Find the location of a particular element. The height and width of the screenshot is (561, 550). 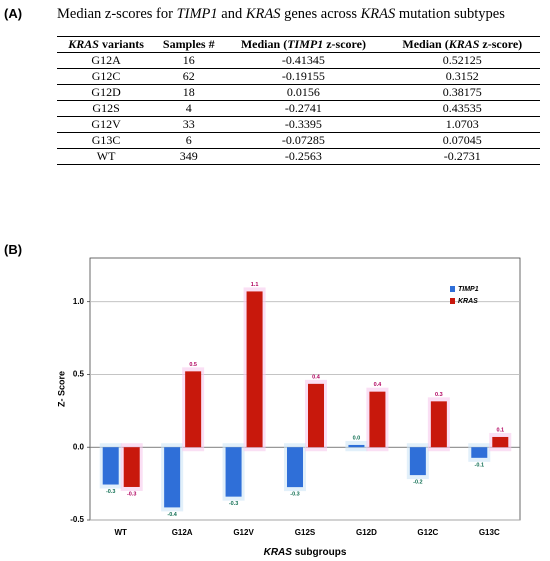

table-cell: 349 is located at coordinates (189, 156).